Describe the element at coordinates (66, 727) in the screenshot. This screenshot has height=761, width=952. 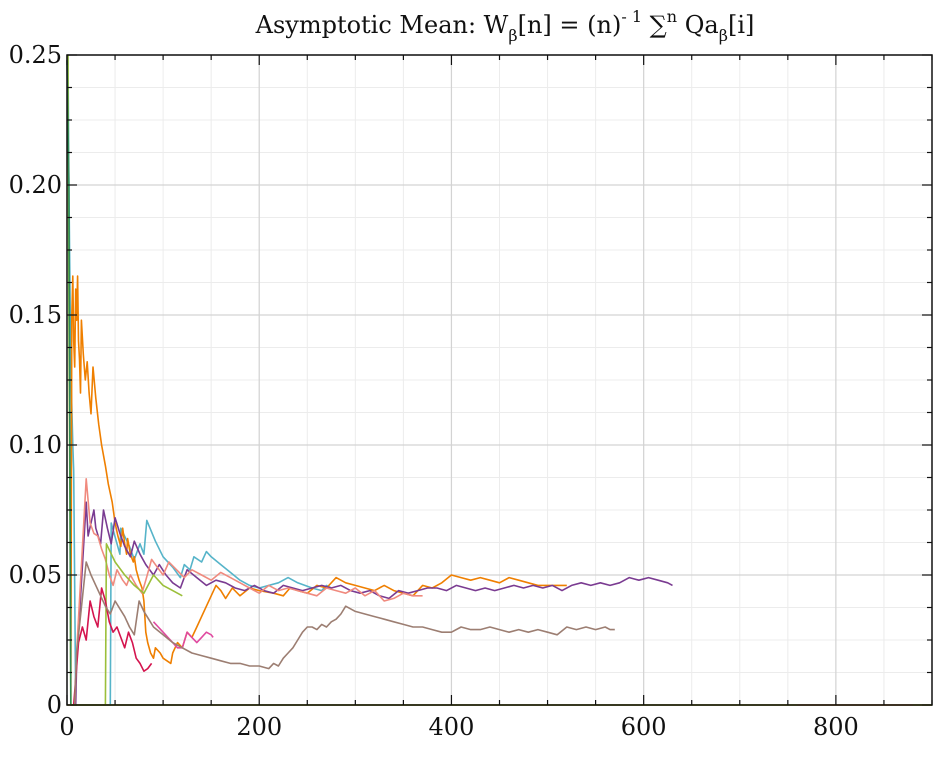
I see `x-tick-label: 0` at that location.